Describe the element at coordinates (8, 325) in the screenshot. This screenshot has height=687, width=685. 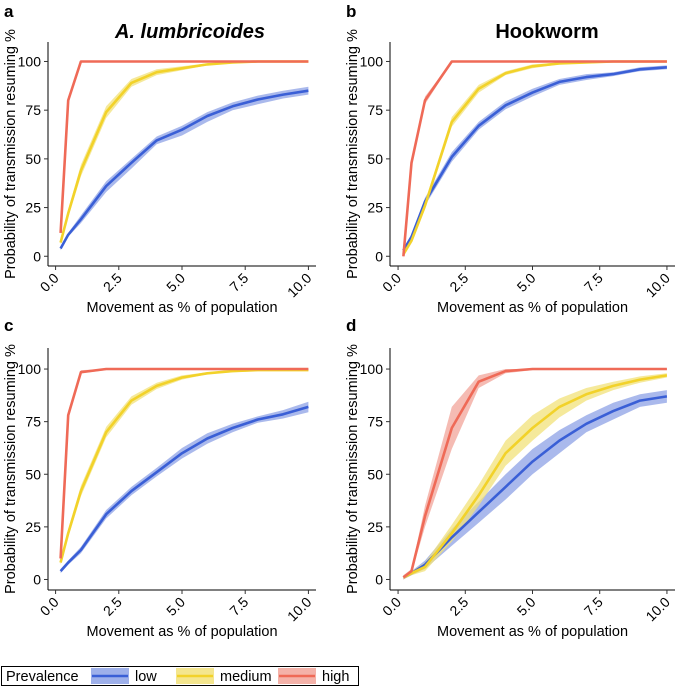
I see `panel-label: c` at that location.